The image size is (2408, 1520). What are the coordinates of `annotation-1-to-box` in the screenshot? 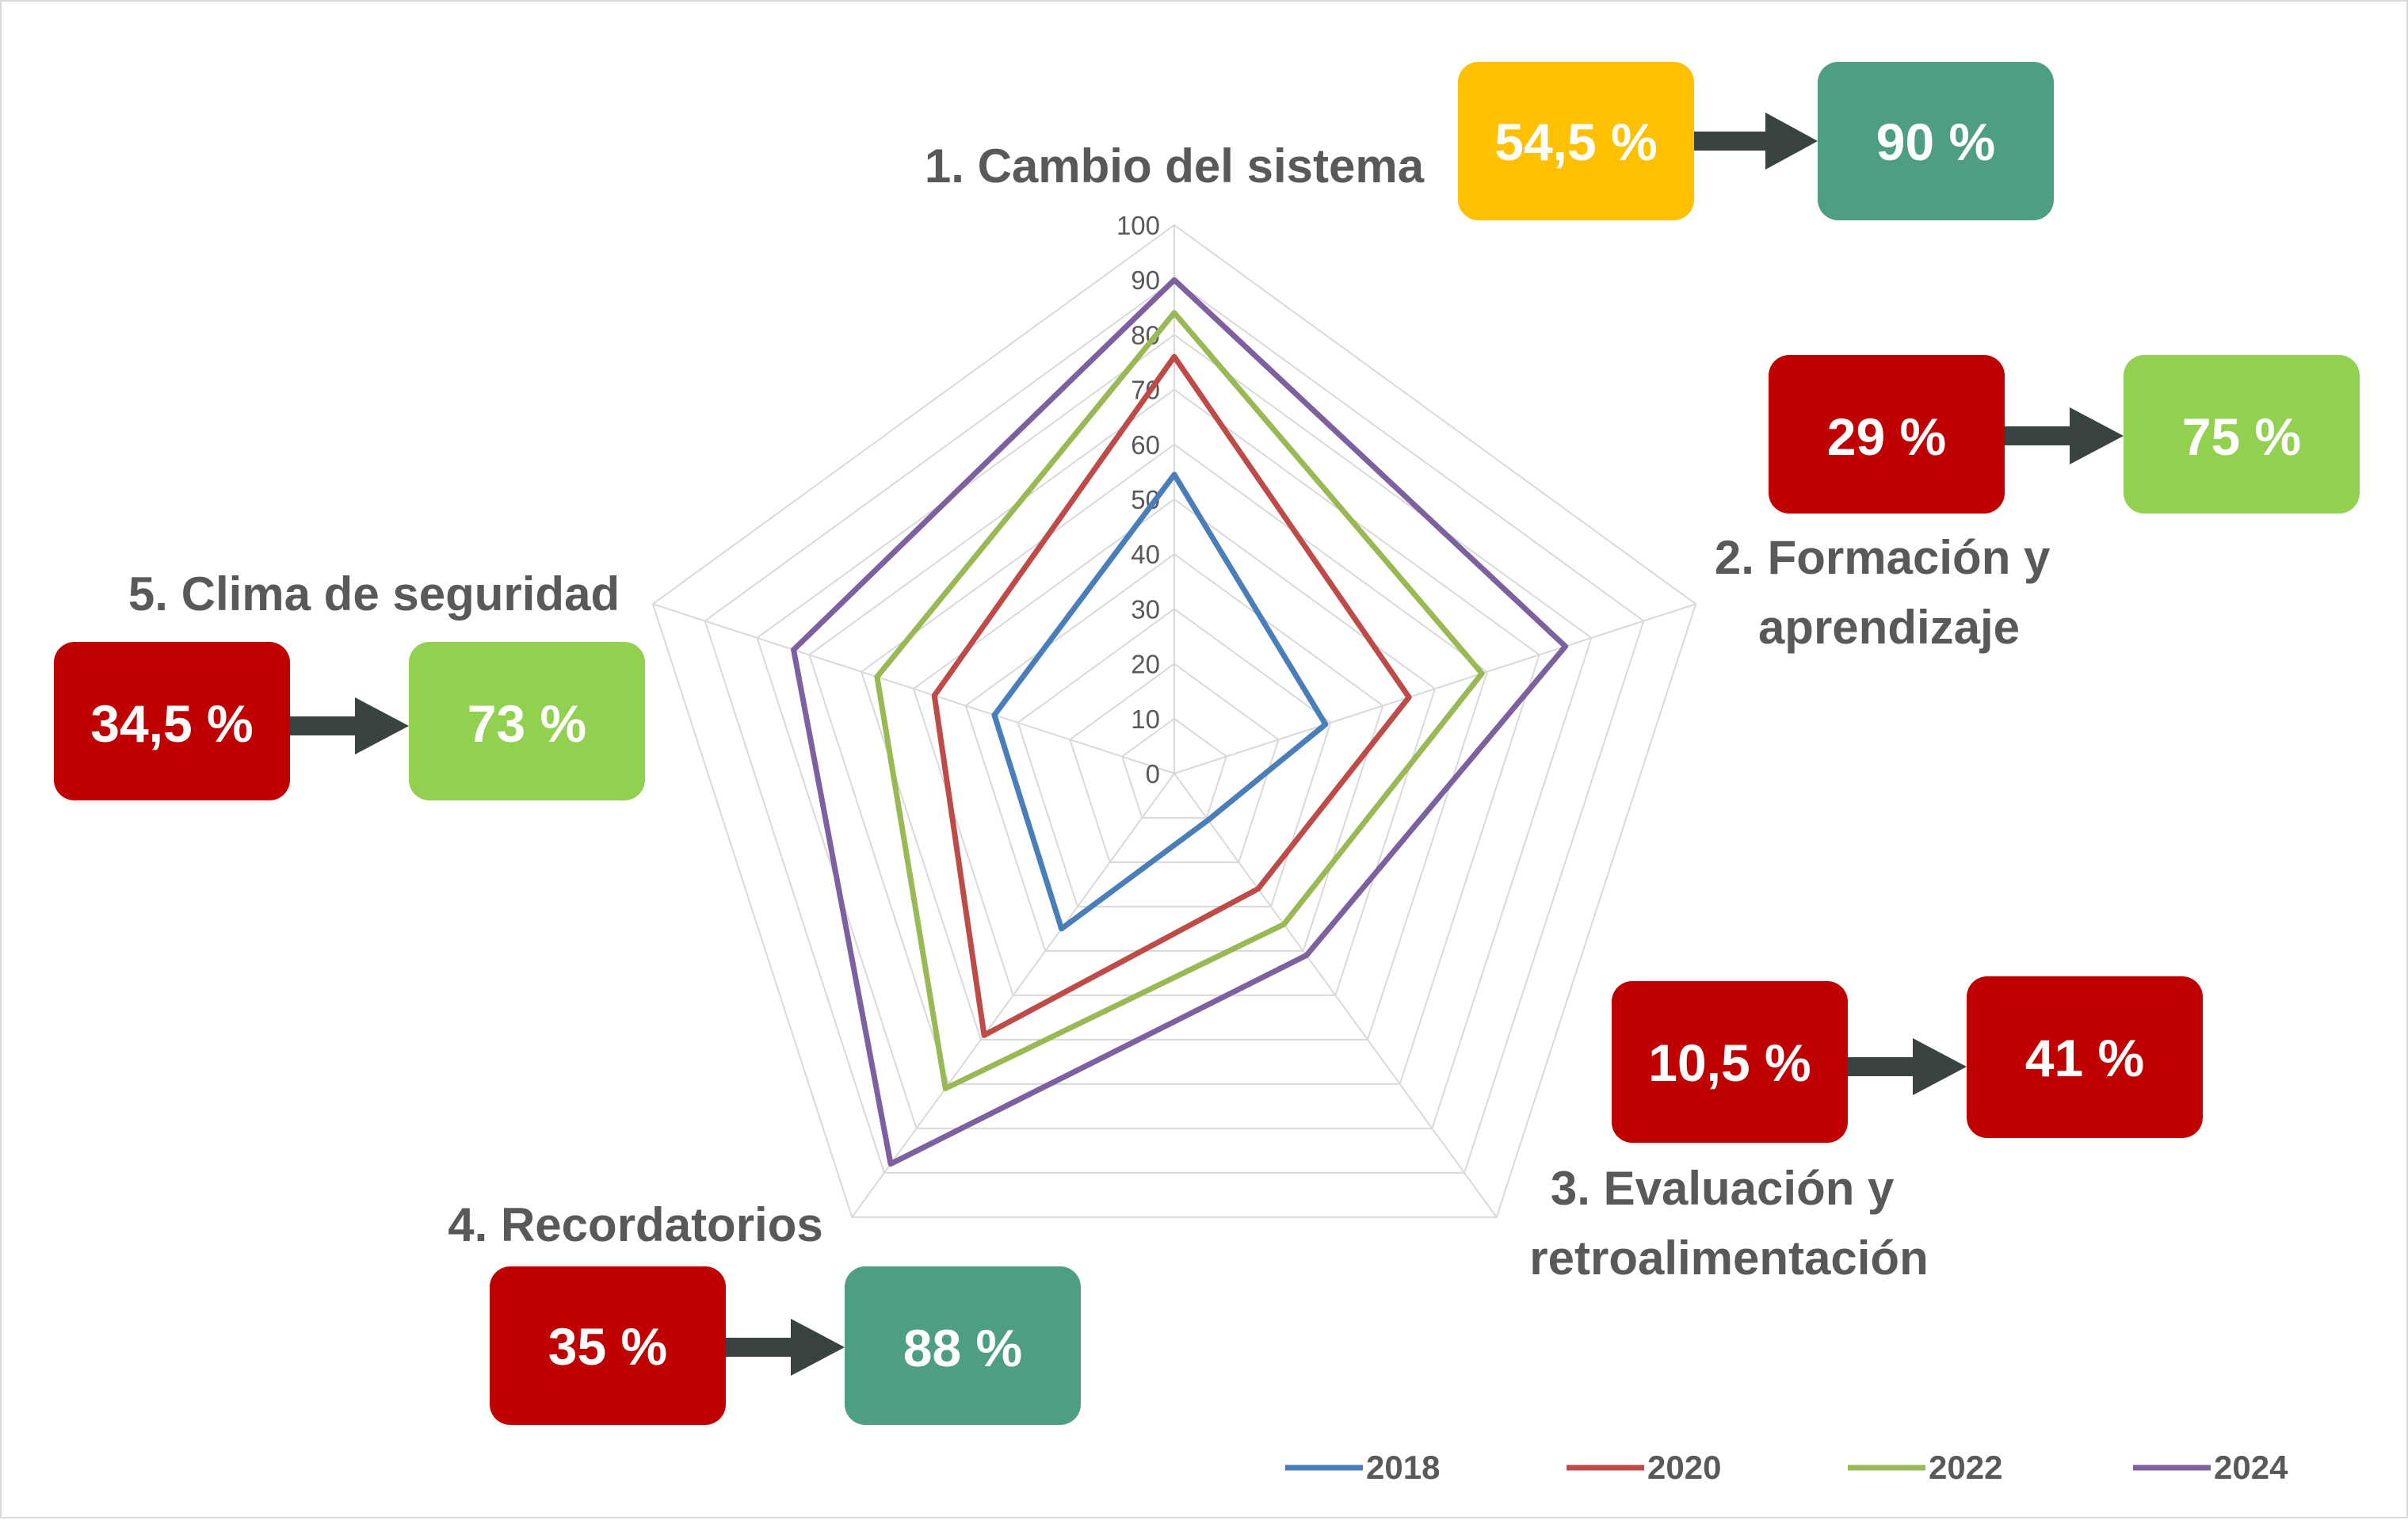 It's located at (1936, 141).